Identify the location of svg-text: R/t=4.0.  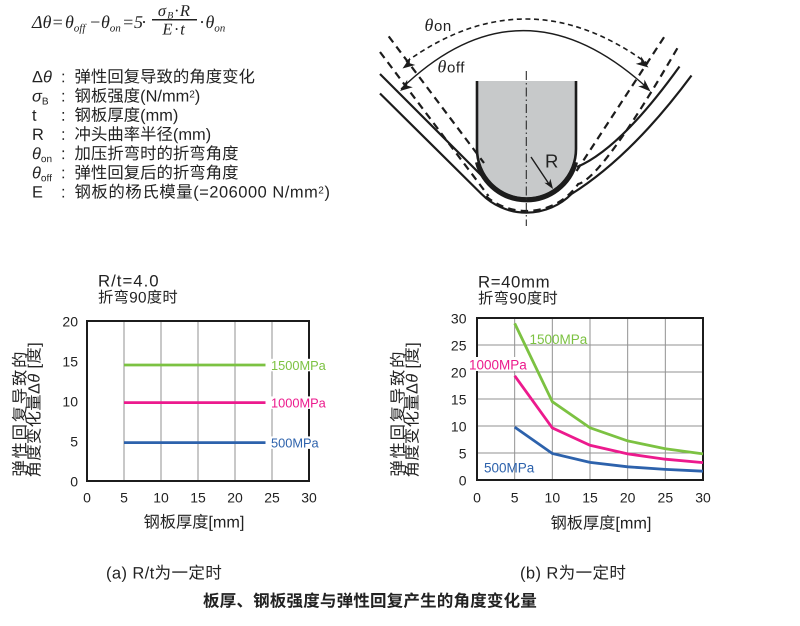
(129, 281).